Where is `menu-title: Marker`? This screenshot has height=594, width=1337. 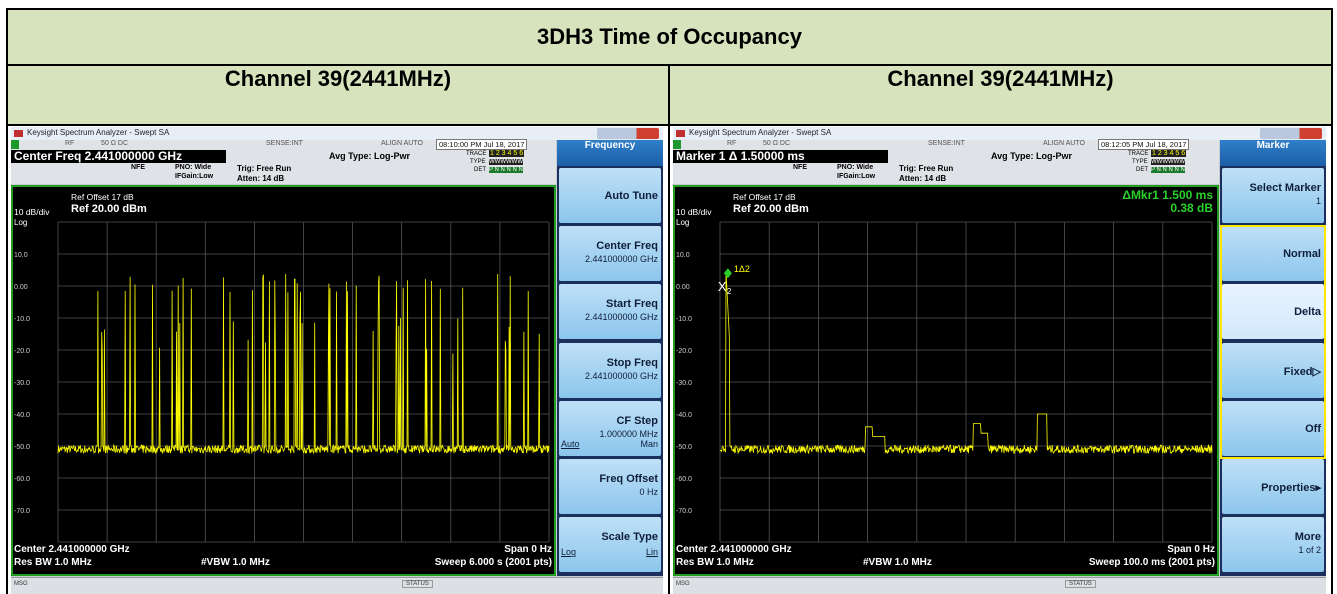 menu-title: Marker is located at coordinates (1273, 153).